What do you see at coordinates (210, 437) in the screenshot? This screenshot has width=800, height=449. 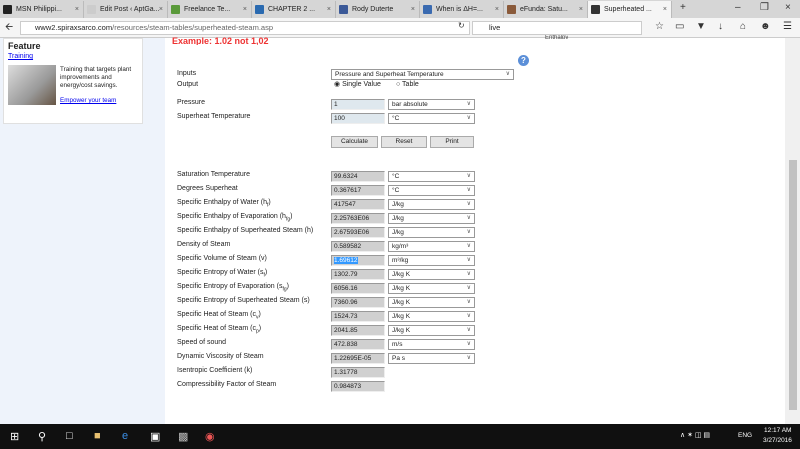 I see `firefox-icon: ◉` at bounding box center [210, 437].